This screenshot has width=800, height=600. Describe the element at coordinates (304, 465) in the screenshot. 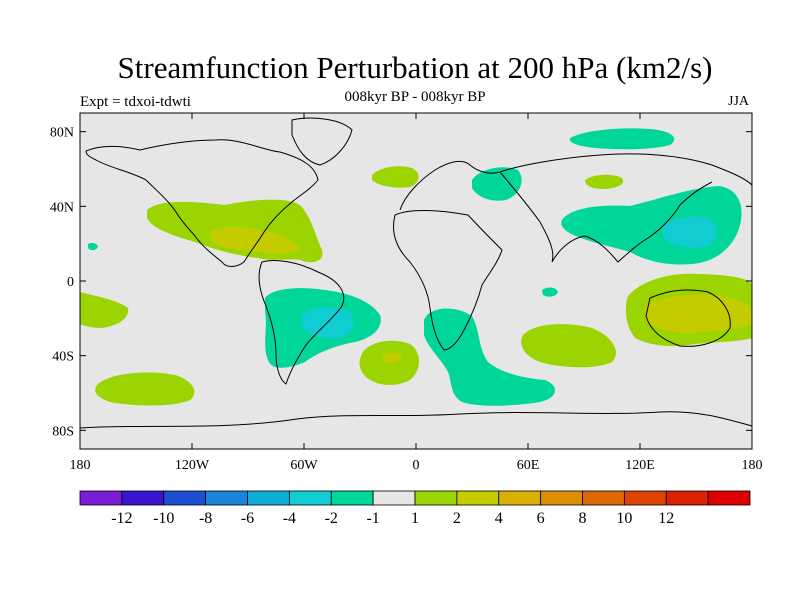

I see `x-tick-label: 60W` at that location.